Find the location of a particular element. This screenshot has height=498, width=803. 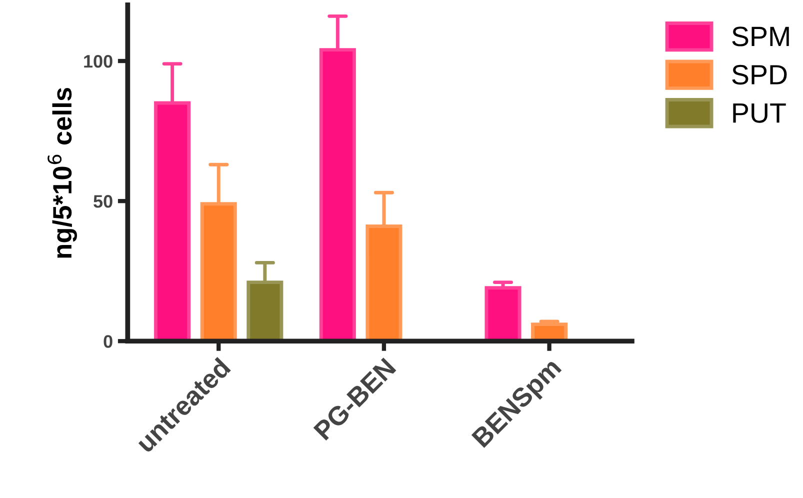

legend-label: SPD is located at coordinates (759, 74).